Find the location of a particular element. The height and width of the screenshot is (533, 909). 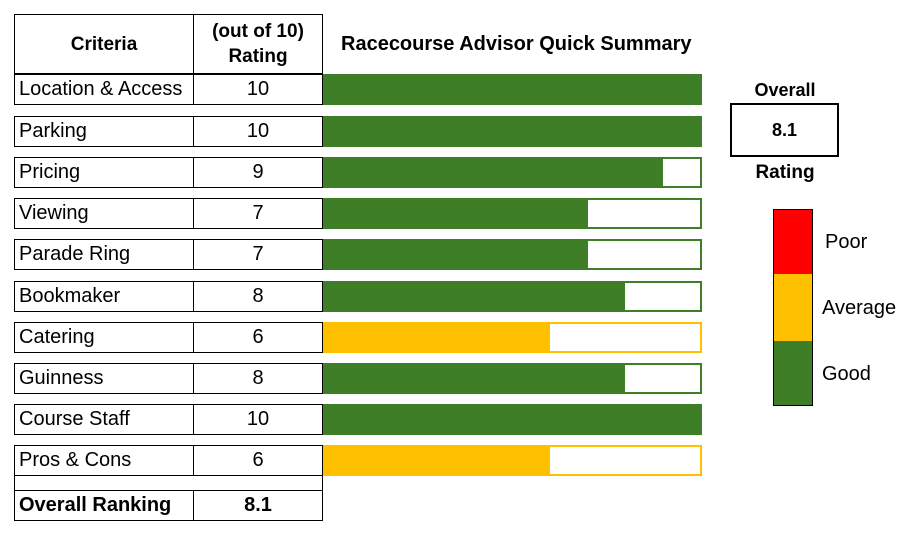

overall-value-box: 8.1 is located at coordinates (784, 130).